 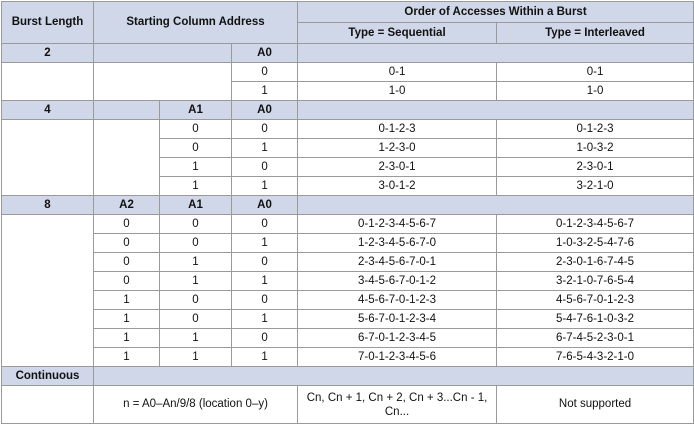 I want to click on bl8-a0-label: A0, so click(x=264, y=205).